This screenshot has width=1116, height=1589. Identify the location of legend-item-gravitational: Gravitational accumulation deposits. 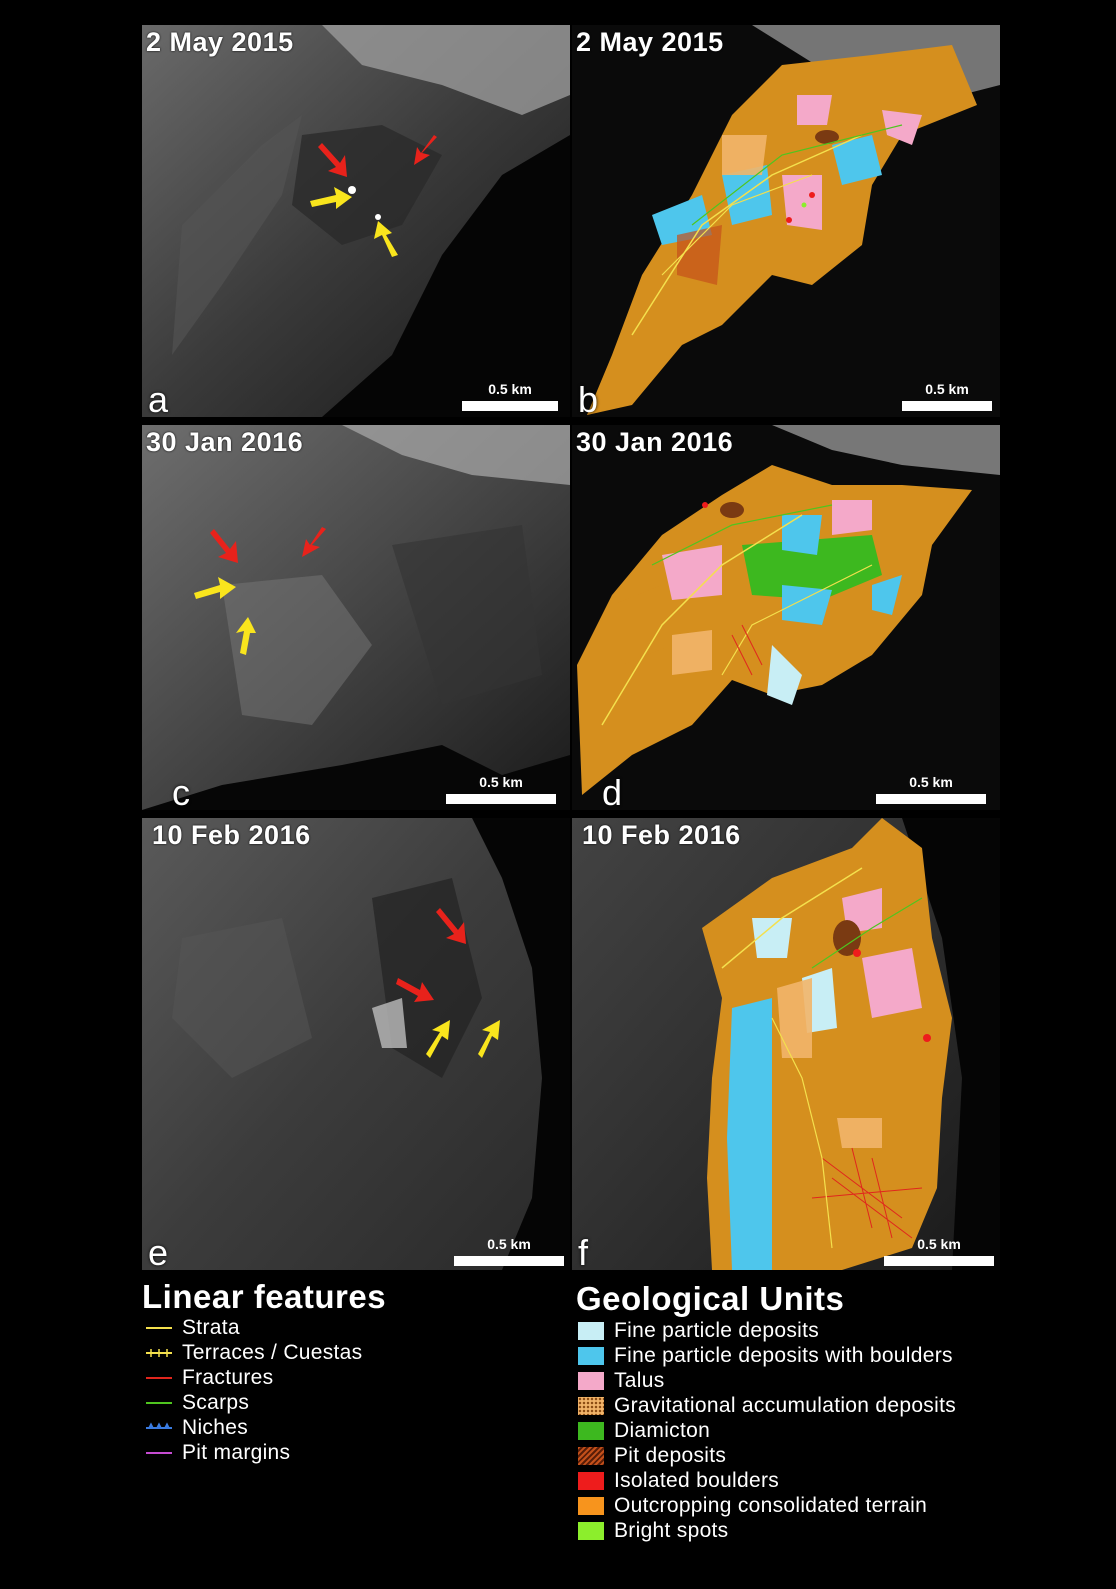
(767, 1405).